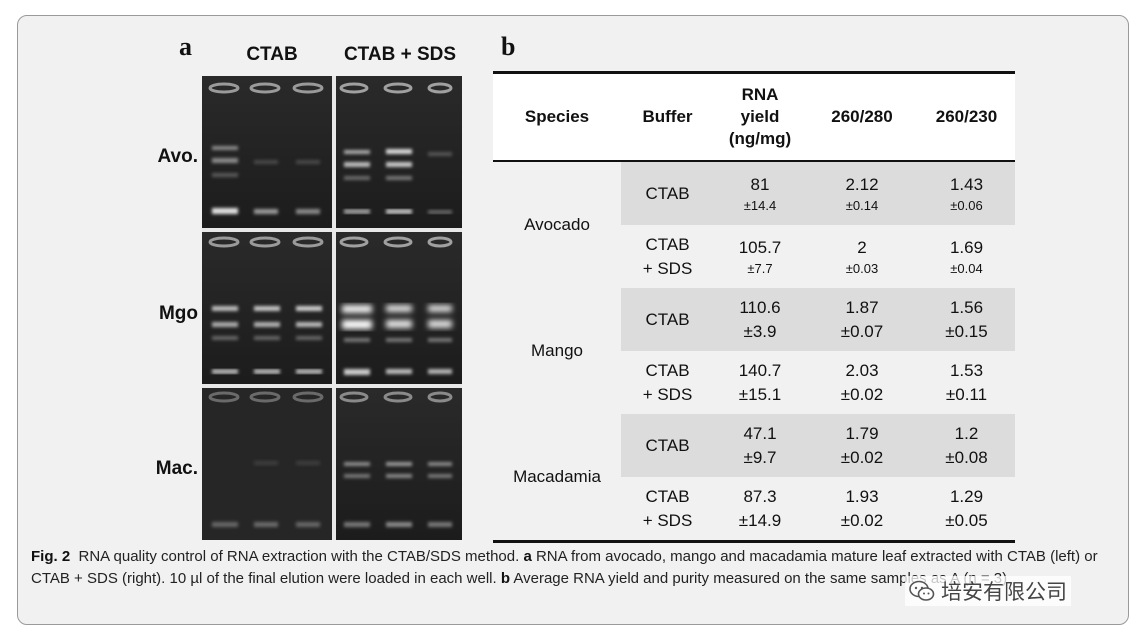 This screenshot has height=639, width=1144. I want to click on header-buffer: Buffer, so click(667, 116).